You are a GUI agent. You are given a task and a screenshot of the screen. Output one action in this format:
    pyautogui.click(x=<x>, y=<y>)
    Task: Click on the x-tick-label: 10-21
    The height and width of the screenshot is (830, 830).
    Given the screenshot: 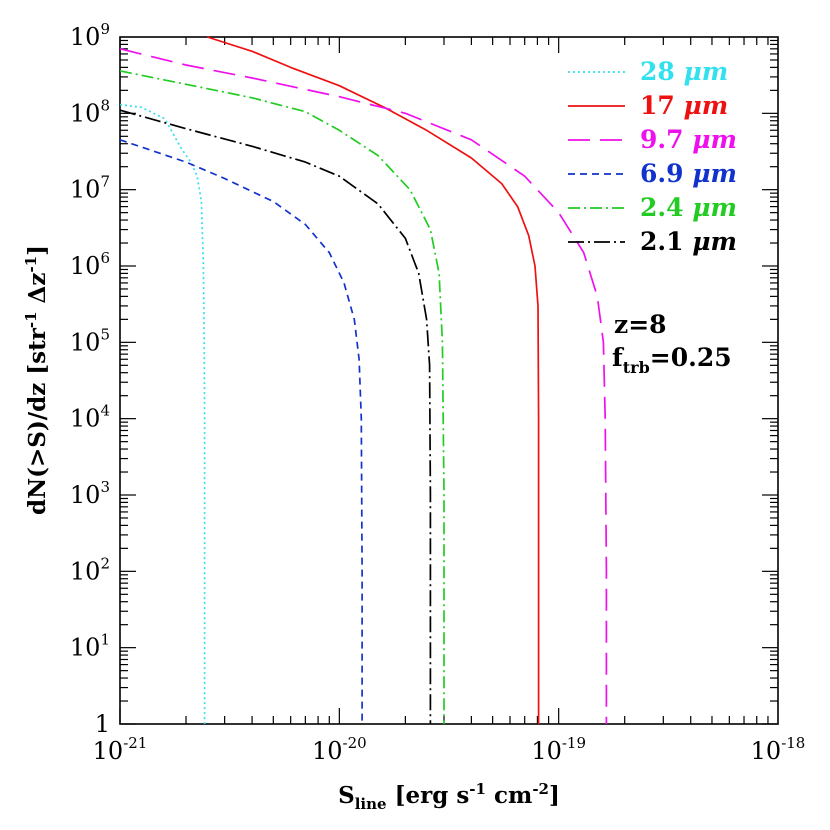 What is the action you would take?
    pyautogui.click(x=120, y=749)
    